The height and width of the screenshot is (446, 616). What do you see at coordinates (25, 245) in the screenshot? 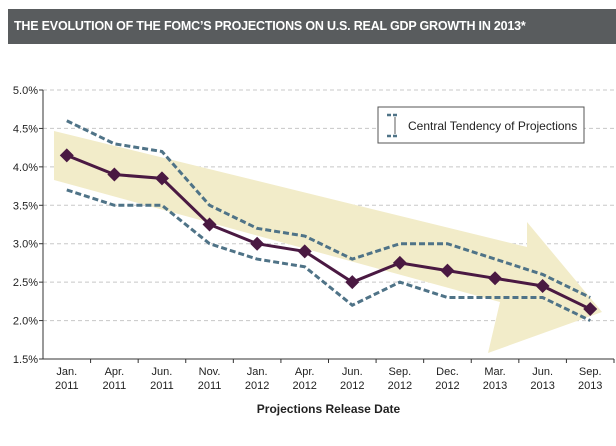
I see `y-tick-label: 3.0%` at bounding box center [25, 245].